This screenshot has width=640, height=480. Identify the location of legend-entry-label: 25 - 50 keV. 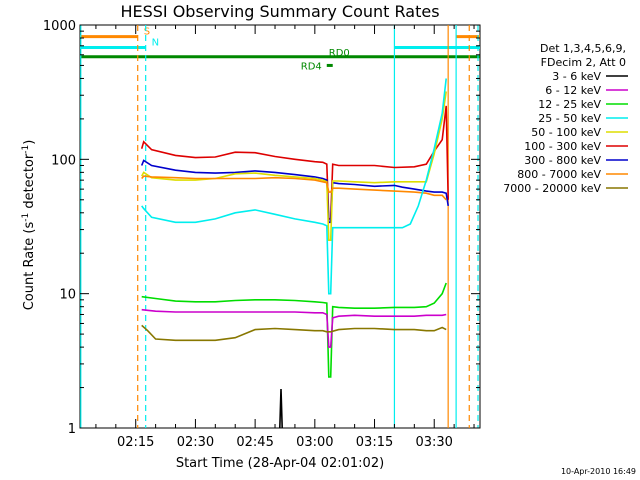
(569, 118).